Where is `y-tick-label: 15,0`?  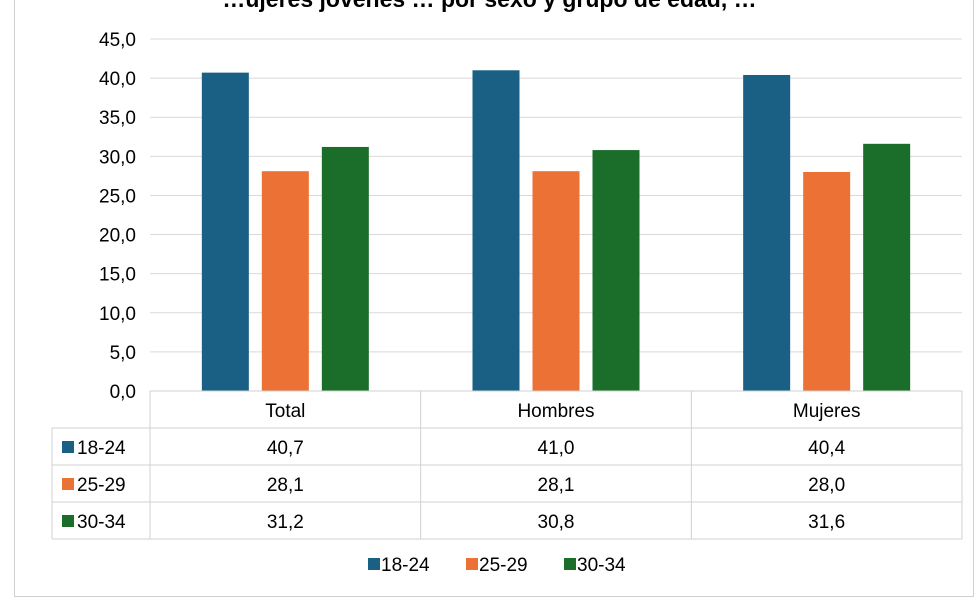 y-tick-label: 15,0 is located at coordinates (117, 275).